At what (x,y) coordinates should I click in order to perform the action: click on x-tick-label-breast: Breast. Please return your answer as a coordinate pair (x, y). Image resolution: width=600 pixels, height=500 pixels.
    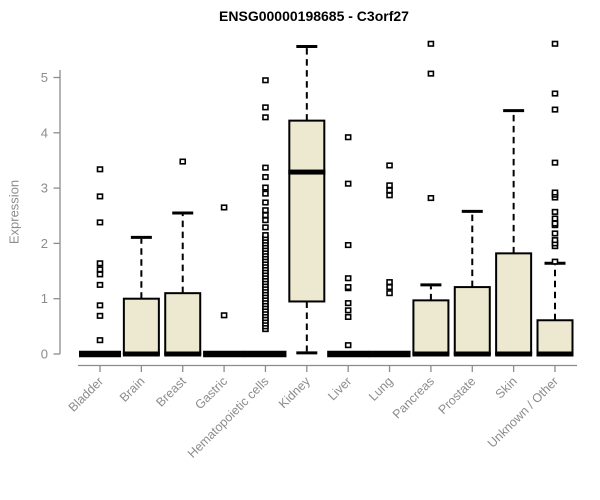
    Looking at the image, I should click on (171, 392).